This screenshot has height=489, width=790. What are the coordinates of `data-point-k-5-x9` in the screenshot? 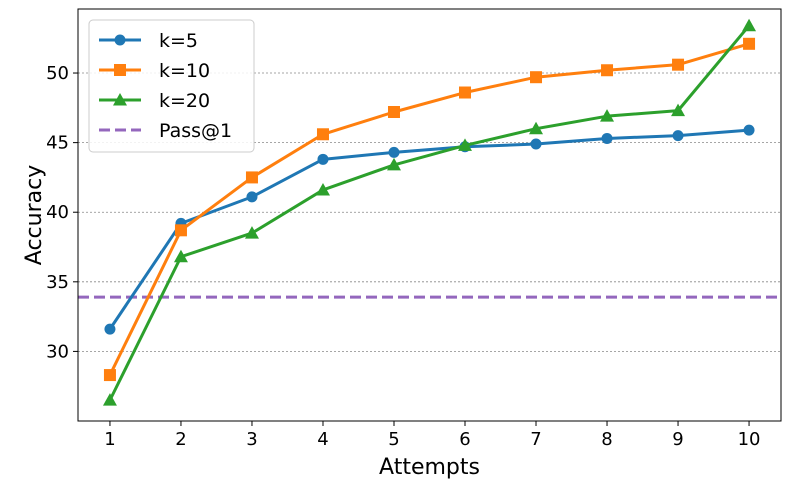 It's located at (678, 136).